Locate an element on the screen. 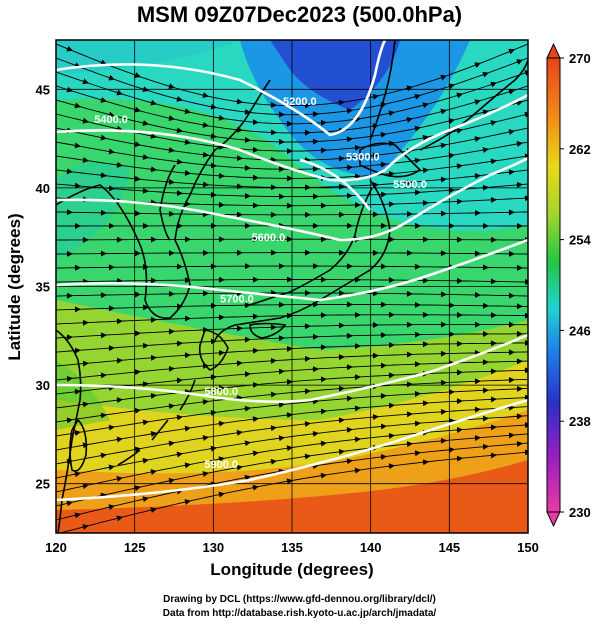 The width and height of the screenshot is (599, 625). plot-title: MSM 09Z07Dec2023 (500.0hPa) is located at coordinates (299, 14).